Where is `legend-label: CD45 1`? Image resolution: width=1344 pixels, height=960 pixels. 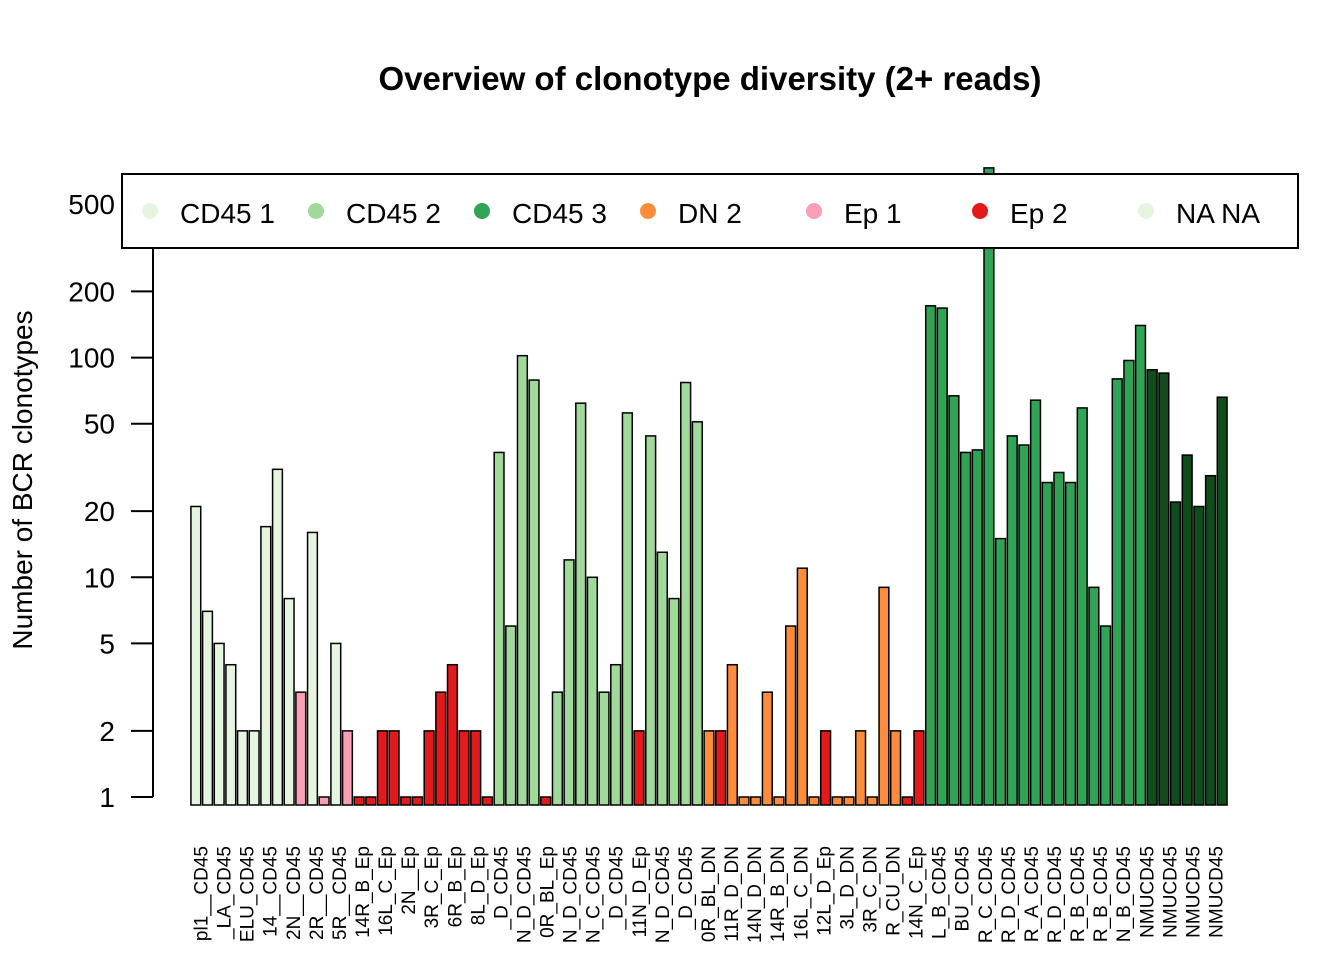
legend-label: CD45 1 is located at coordinates (227, 213).